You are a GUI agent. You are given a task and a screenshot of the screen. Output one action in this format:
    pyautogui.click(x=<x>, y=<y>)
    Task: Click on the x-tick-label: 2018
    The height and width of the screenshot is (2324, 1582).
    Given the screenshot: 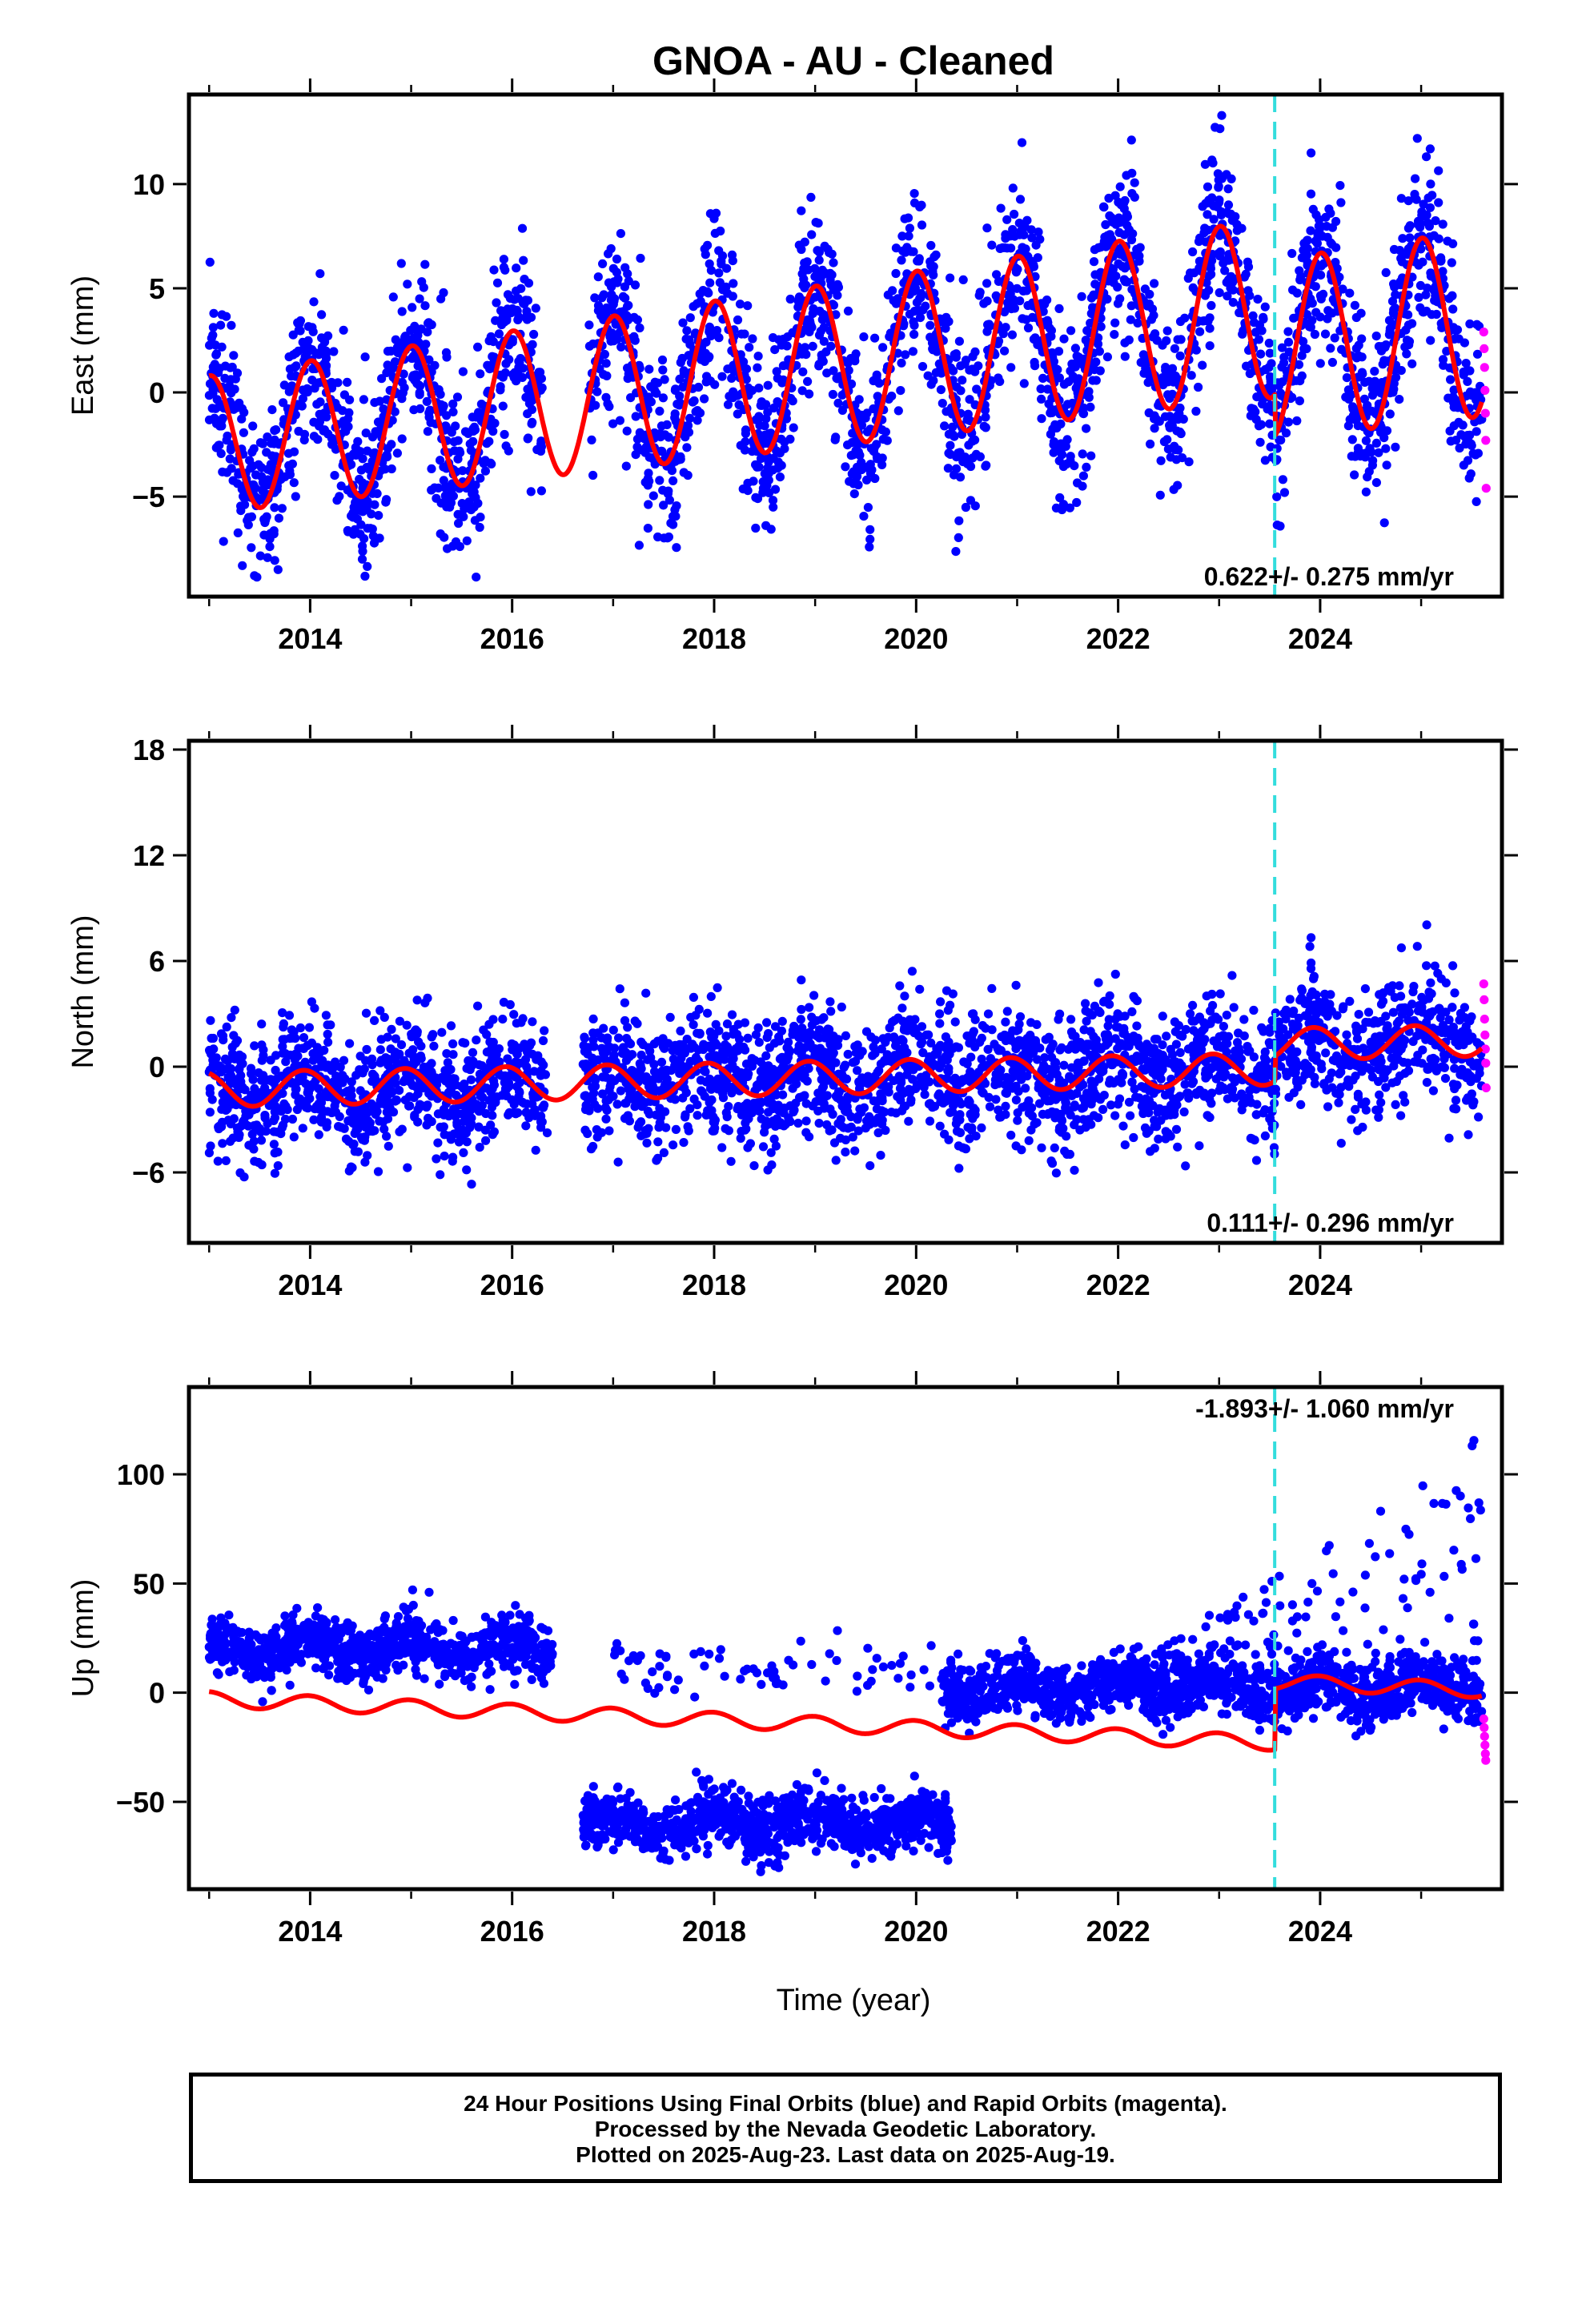 What is the action you would take?
    pyautogui.click(x=714, y=638)
    